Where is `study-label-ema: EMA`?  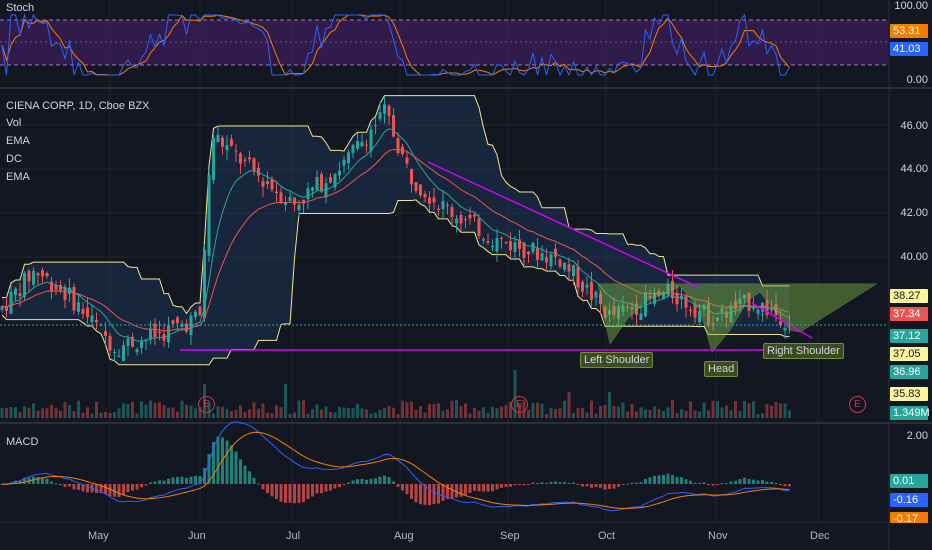 study-label-ema: EMA is located at coordinates (18, 141).